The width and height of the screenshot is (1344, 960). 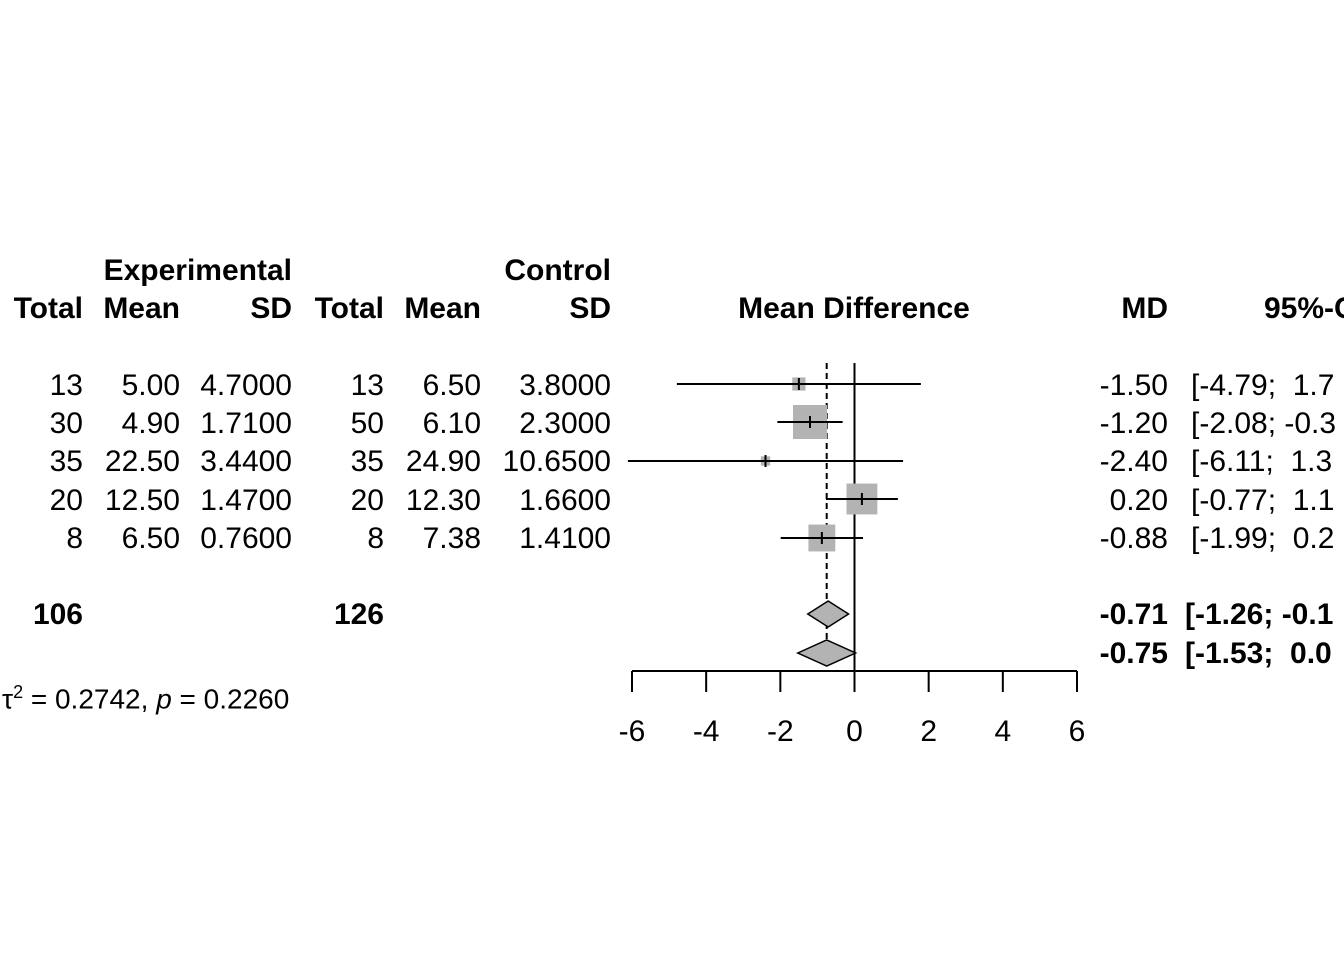 What do you see at coordinates (18, 692) in the screenshot?
I see `tau-exponent: 2` at bounding box center [18, 692].